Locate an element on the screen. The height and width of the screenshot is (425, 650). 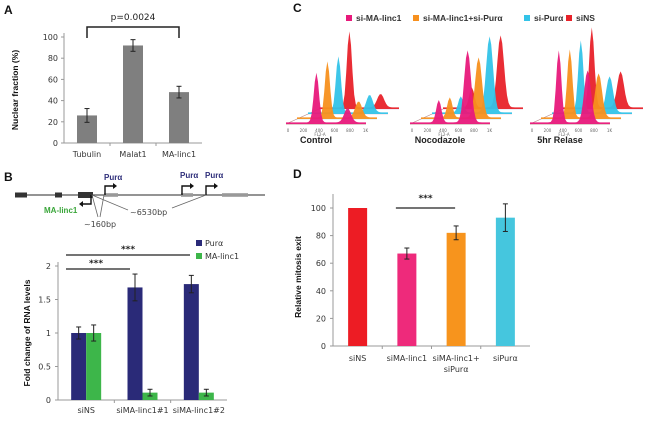
ma-linc1-exon is located at coordinates (85, 195).